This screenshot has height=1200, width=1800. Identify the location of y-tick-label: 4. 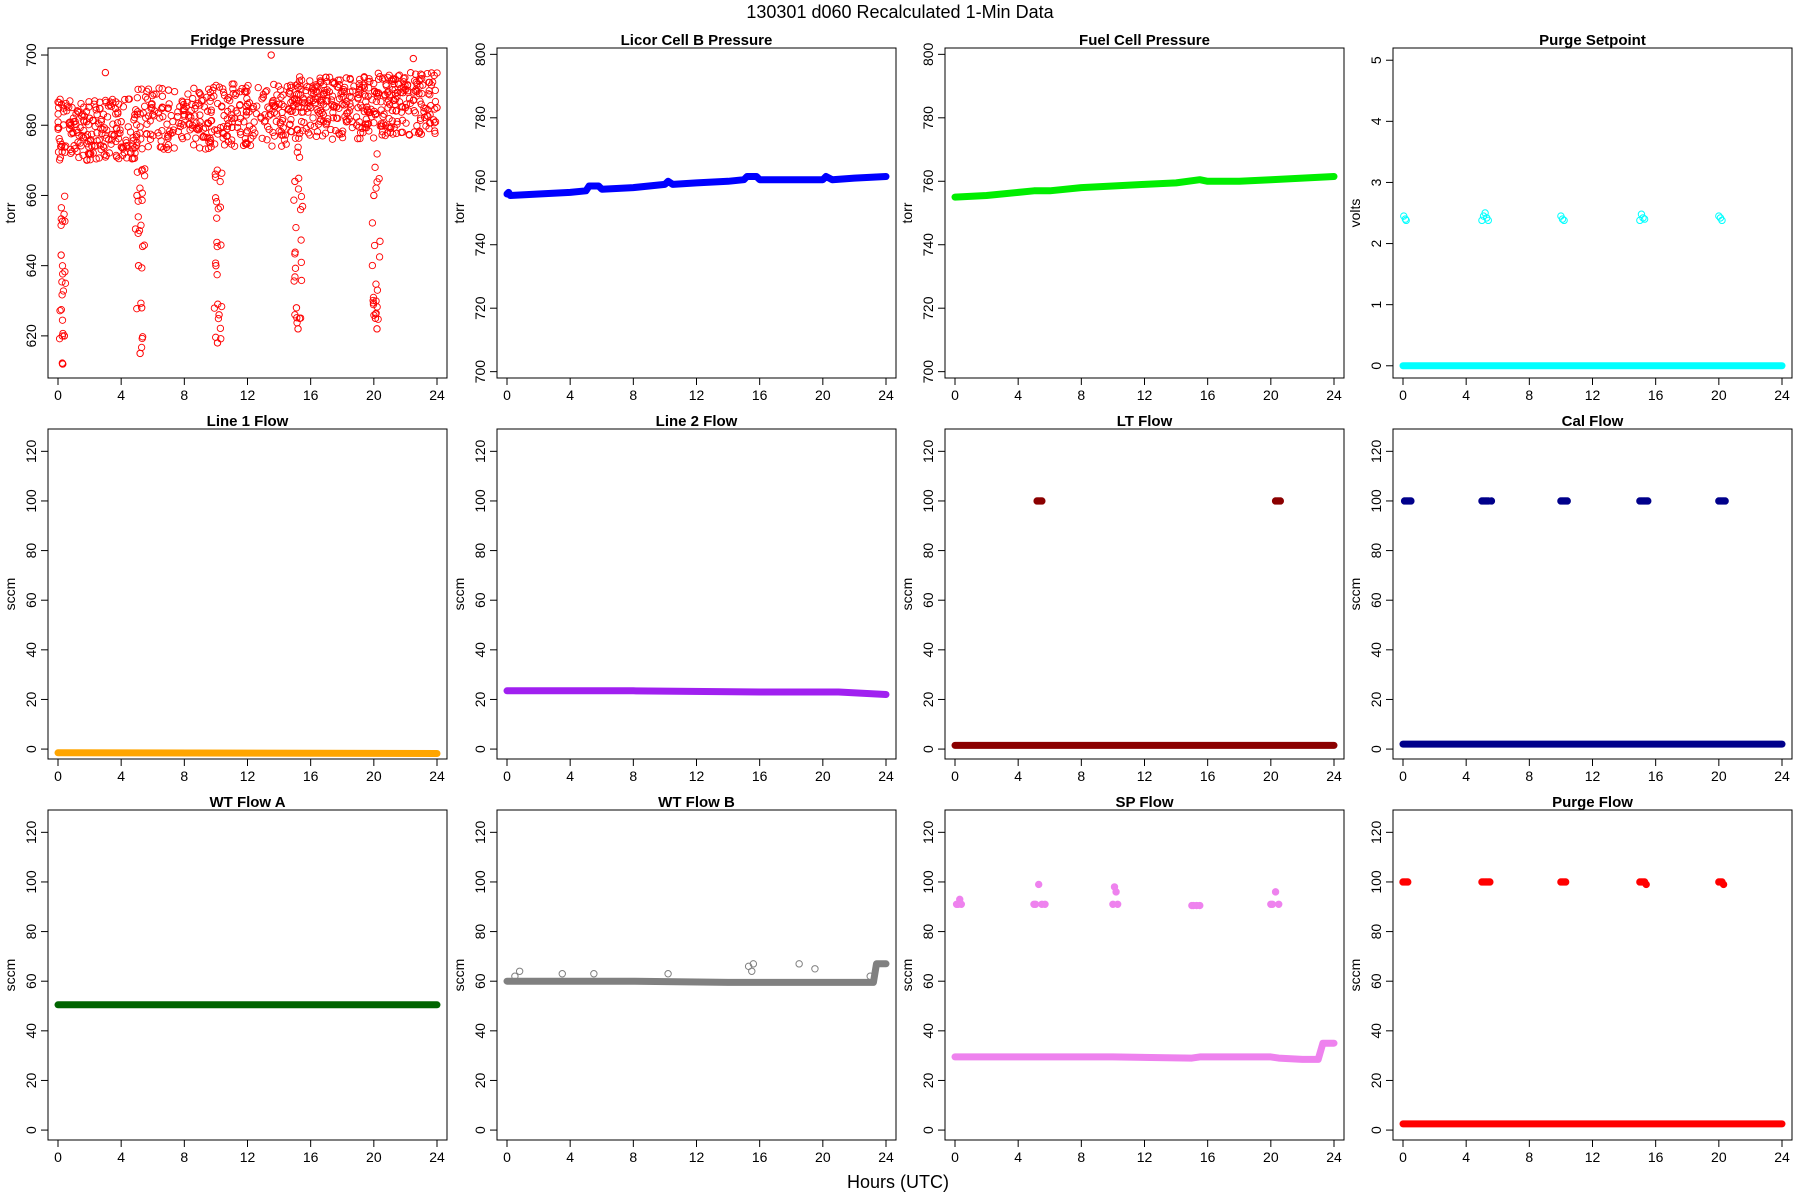
(1376, 121).